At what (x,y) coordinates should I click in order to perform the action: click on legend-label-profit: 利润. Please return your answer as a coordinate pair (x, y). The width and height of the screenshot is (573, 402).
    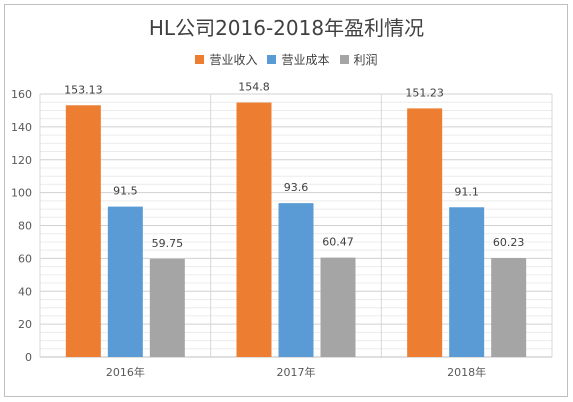
    Looking at the image, I should click on (365, 60).